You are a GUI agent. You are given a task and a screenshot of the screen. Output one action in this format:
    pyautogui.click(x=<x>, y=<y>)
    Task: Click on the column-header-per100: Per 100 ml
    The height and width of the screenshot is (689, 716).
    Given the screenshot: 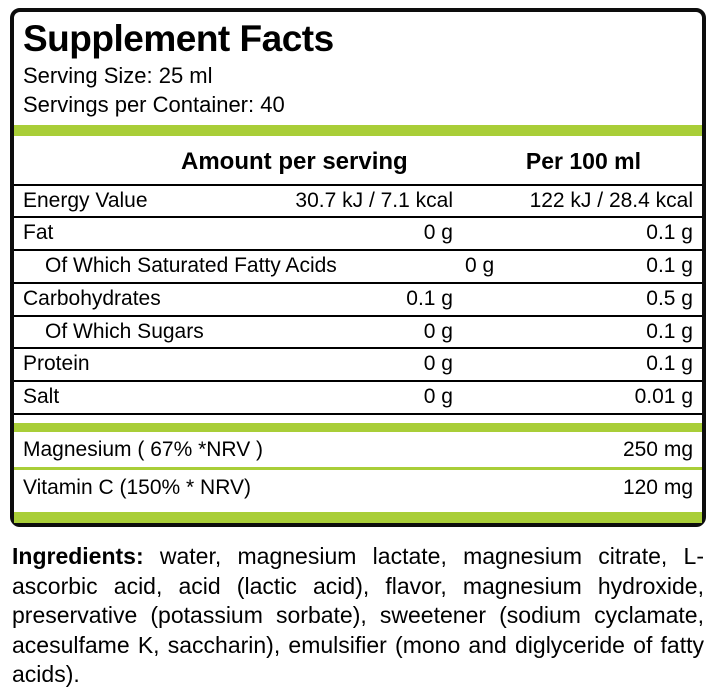 What is the action you would take?
    pyautogui.click(x=583, y=160)
    